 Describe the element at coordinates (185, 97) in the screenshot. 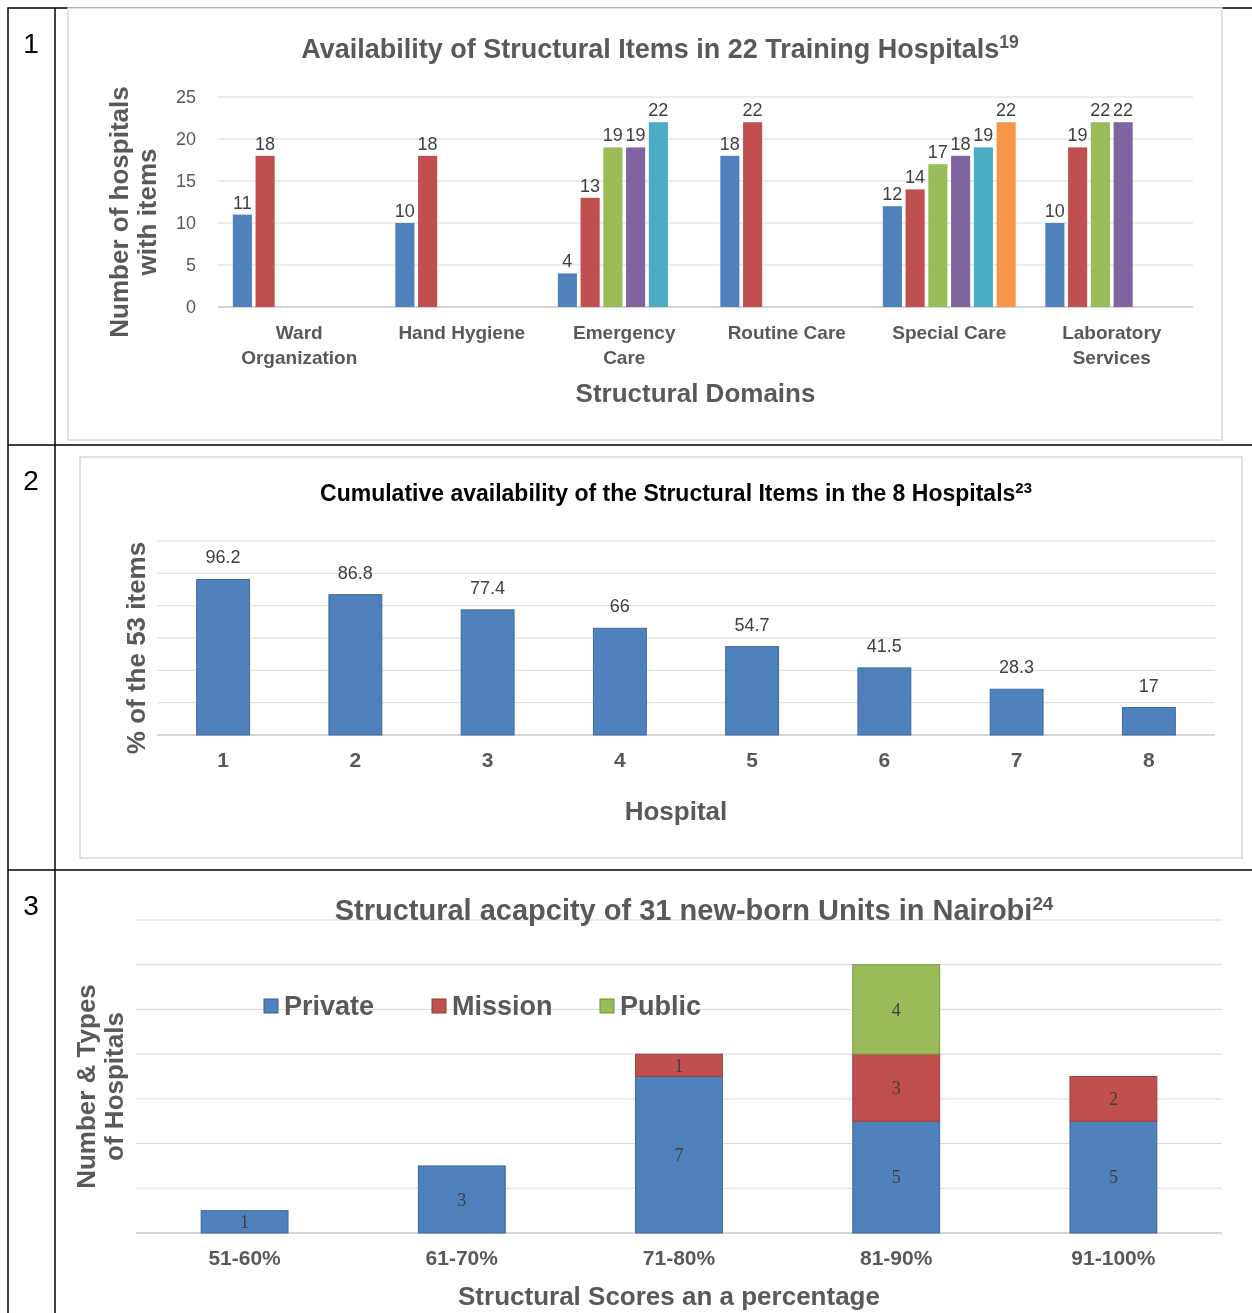

I see `y-tick-label: 25` at that location.